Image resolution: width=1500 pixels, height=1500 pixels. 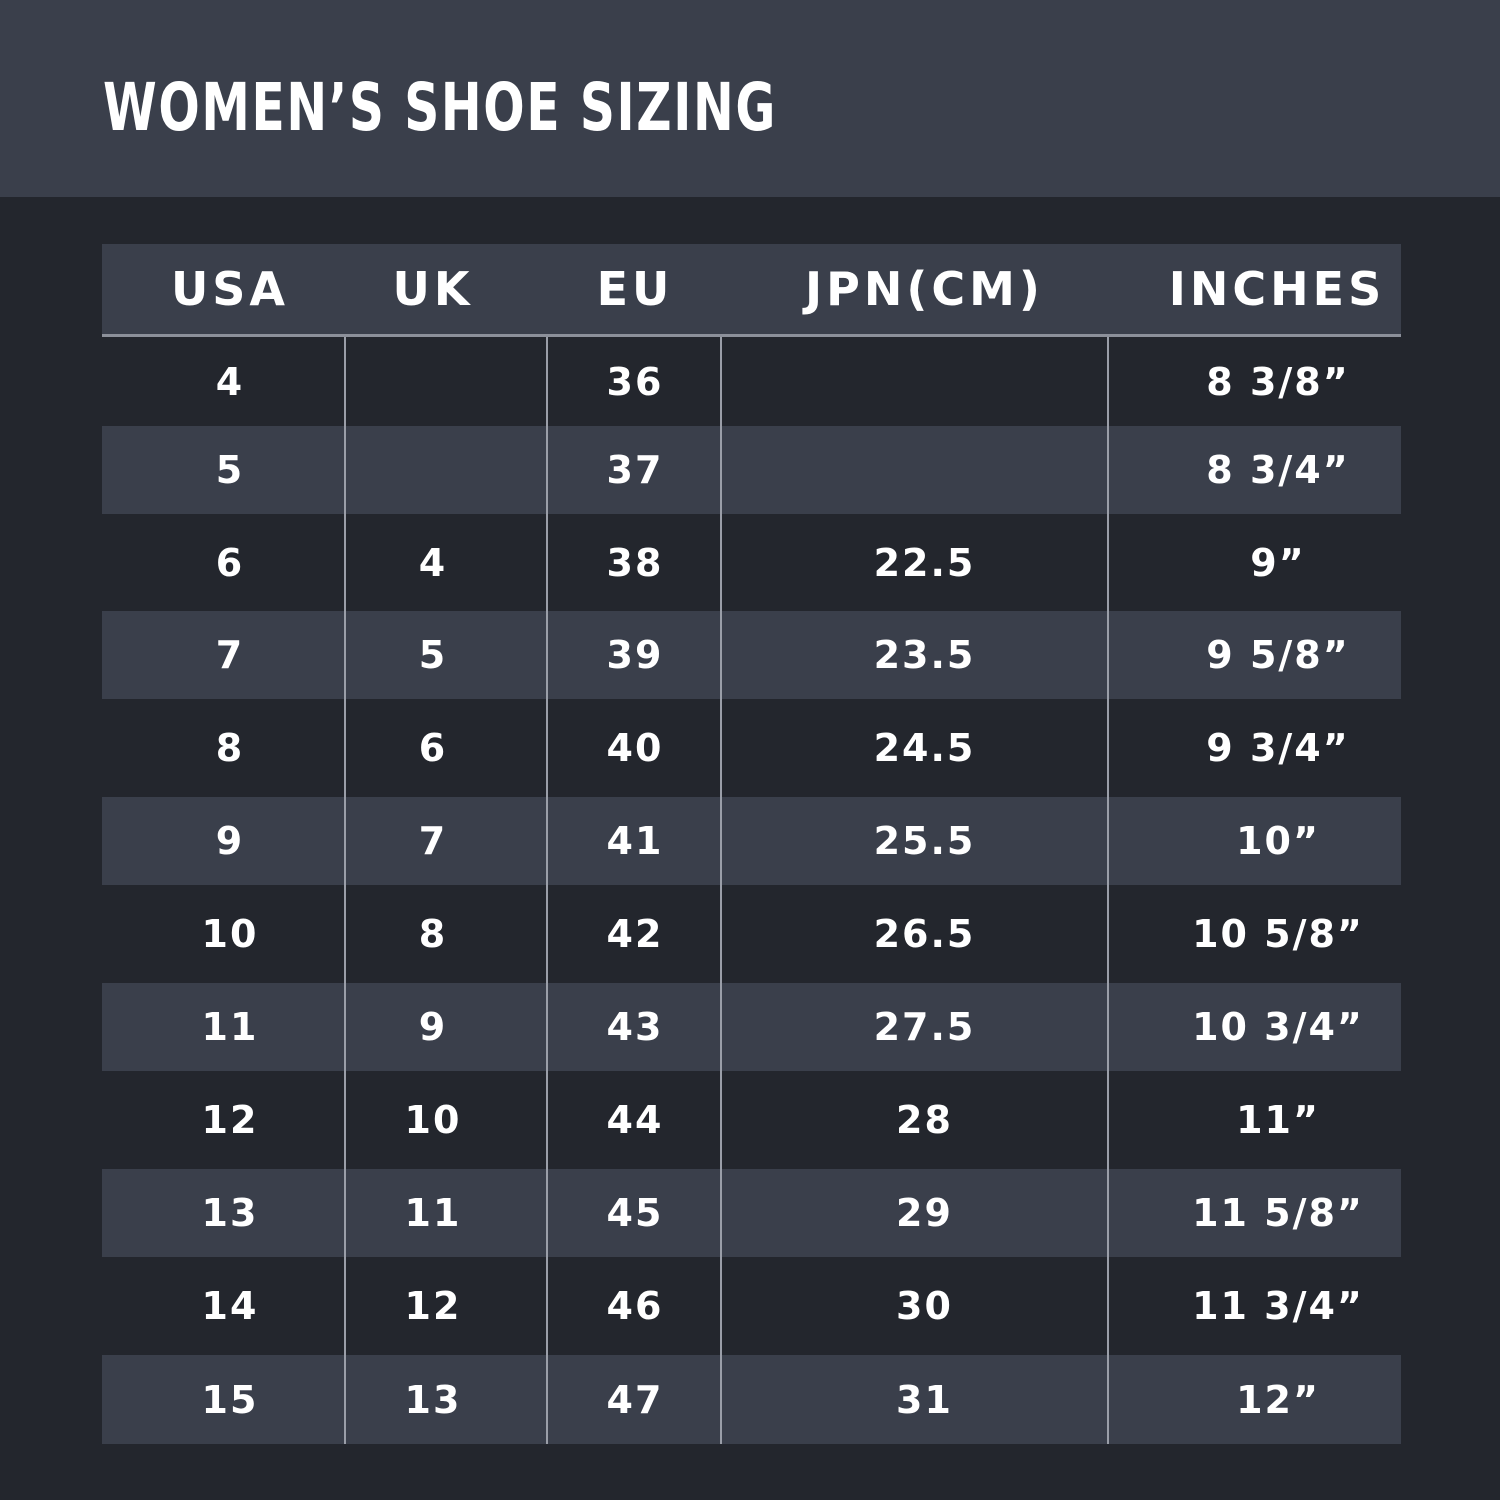 I want to click on cell-inches: 9”, so click(x=1278, y=562).